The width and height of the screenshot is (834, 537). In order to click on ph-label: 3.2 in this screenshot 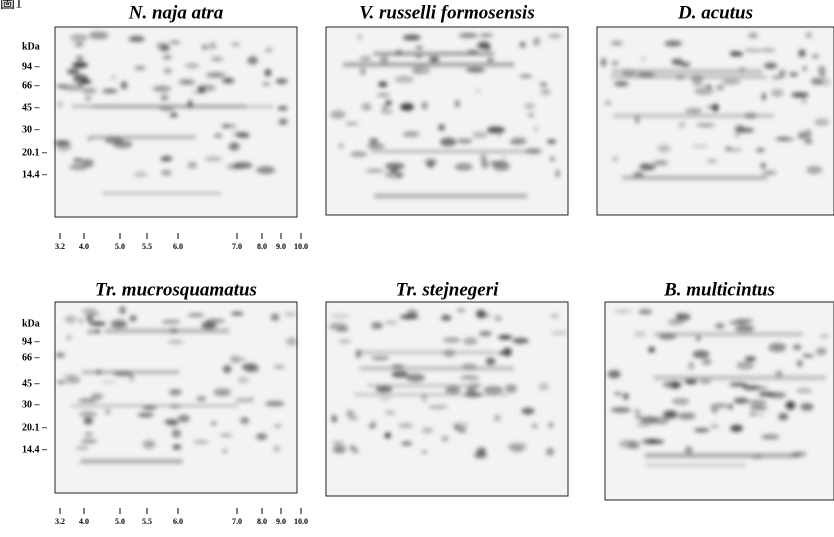, I will do `click(60, 246)`.